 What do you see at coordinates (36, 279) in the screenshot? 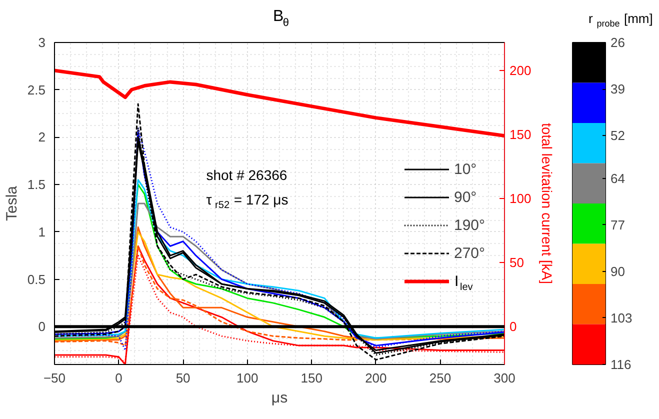
I see `y-tick-label: 0.5` at bounding box center [36, 279].